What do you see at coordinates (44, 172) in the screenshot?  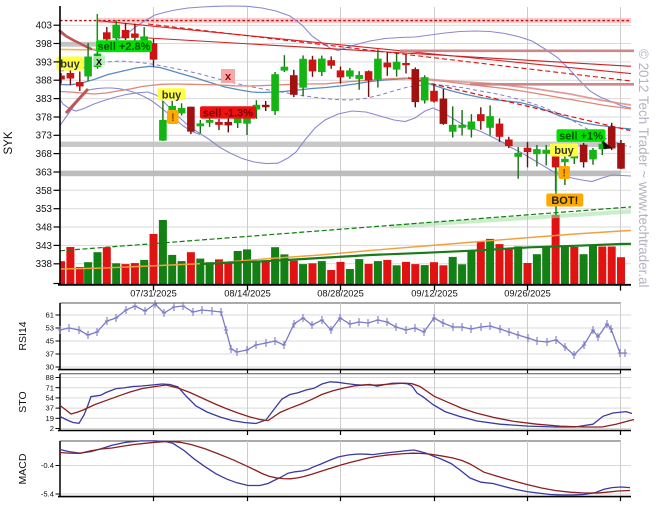 I see `svg-text: 363` at bounding box center [44, 172].